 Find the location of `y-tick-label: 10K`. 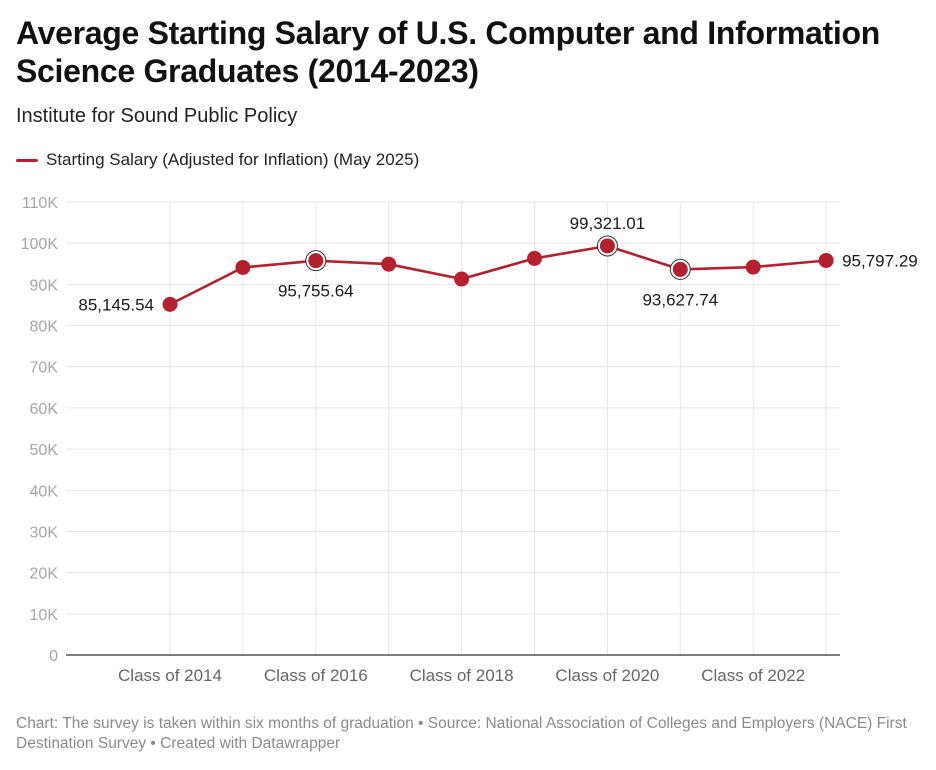

y-tick-label: 10K is located at coordinates (44, 615).